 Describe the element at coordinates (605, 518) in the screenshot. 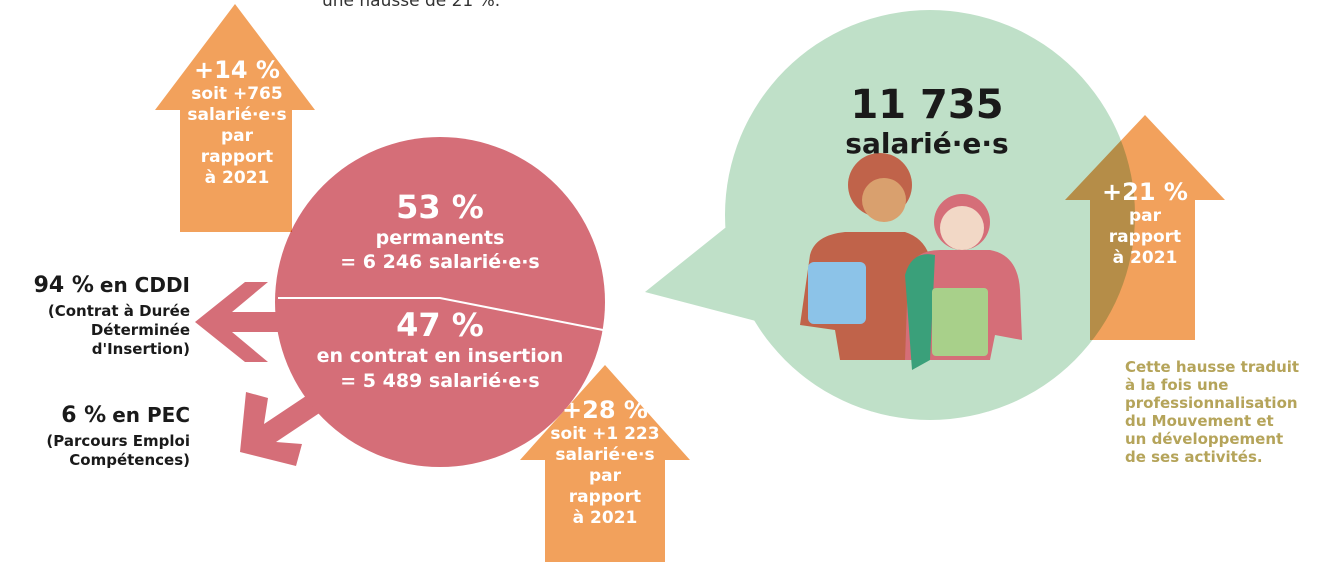

I see `arrow-bottom-text: à 2021` at that location.